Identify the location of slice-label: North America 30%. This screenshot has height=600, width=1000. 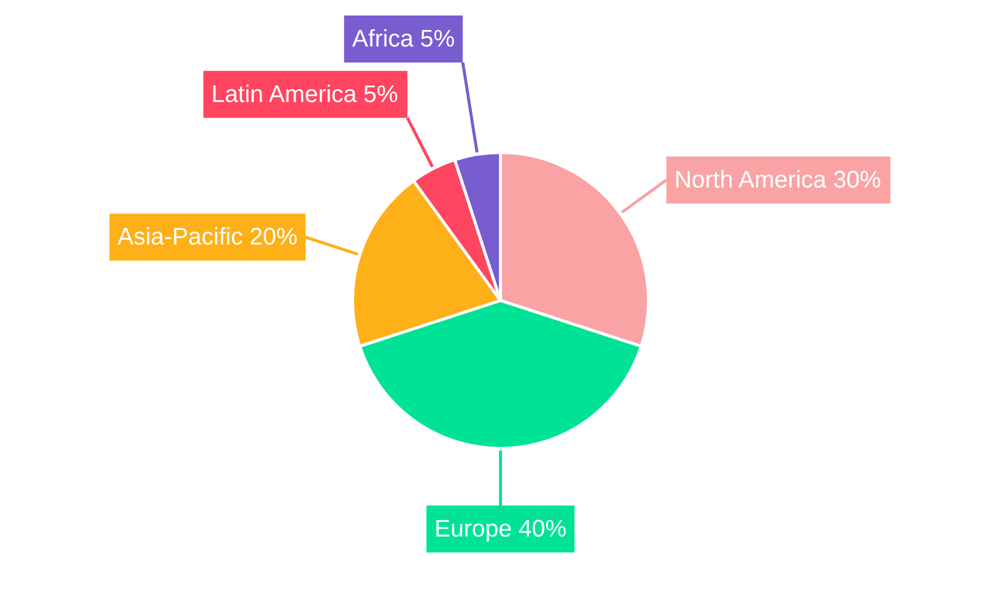
(778, 180).